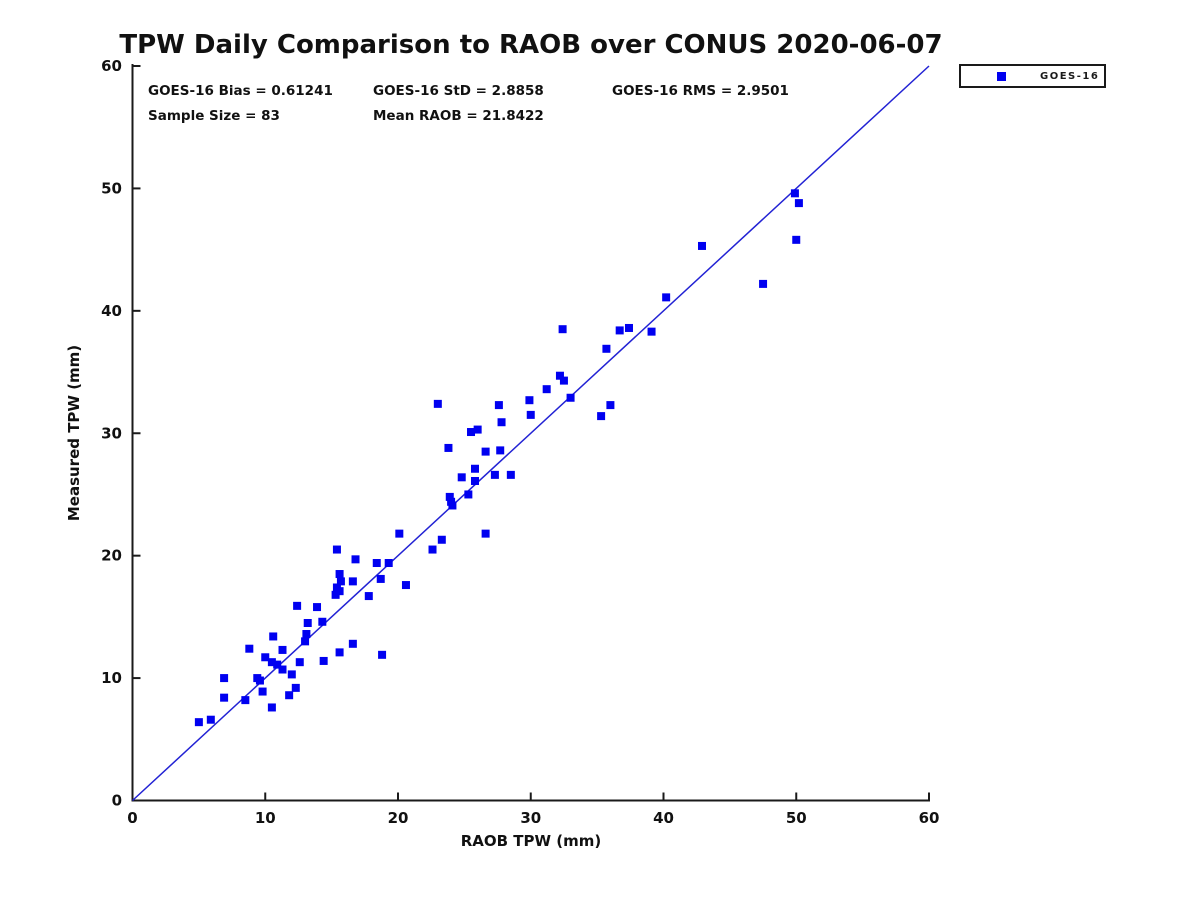 Image resolution: width=1200 pixels, height=900 pixels. What do you see at coordinates (111, 188) in the screenshot?
I see `y-tick-label: 50` at bounding box center [111, 188].